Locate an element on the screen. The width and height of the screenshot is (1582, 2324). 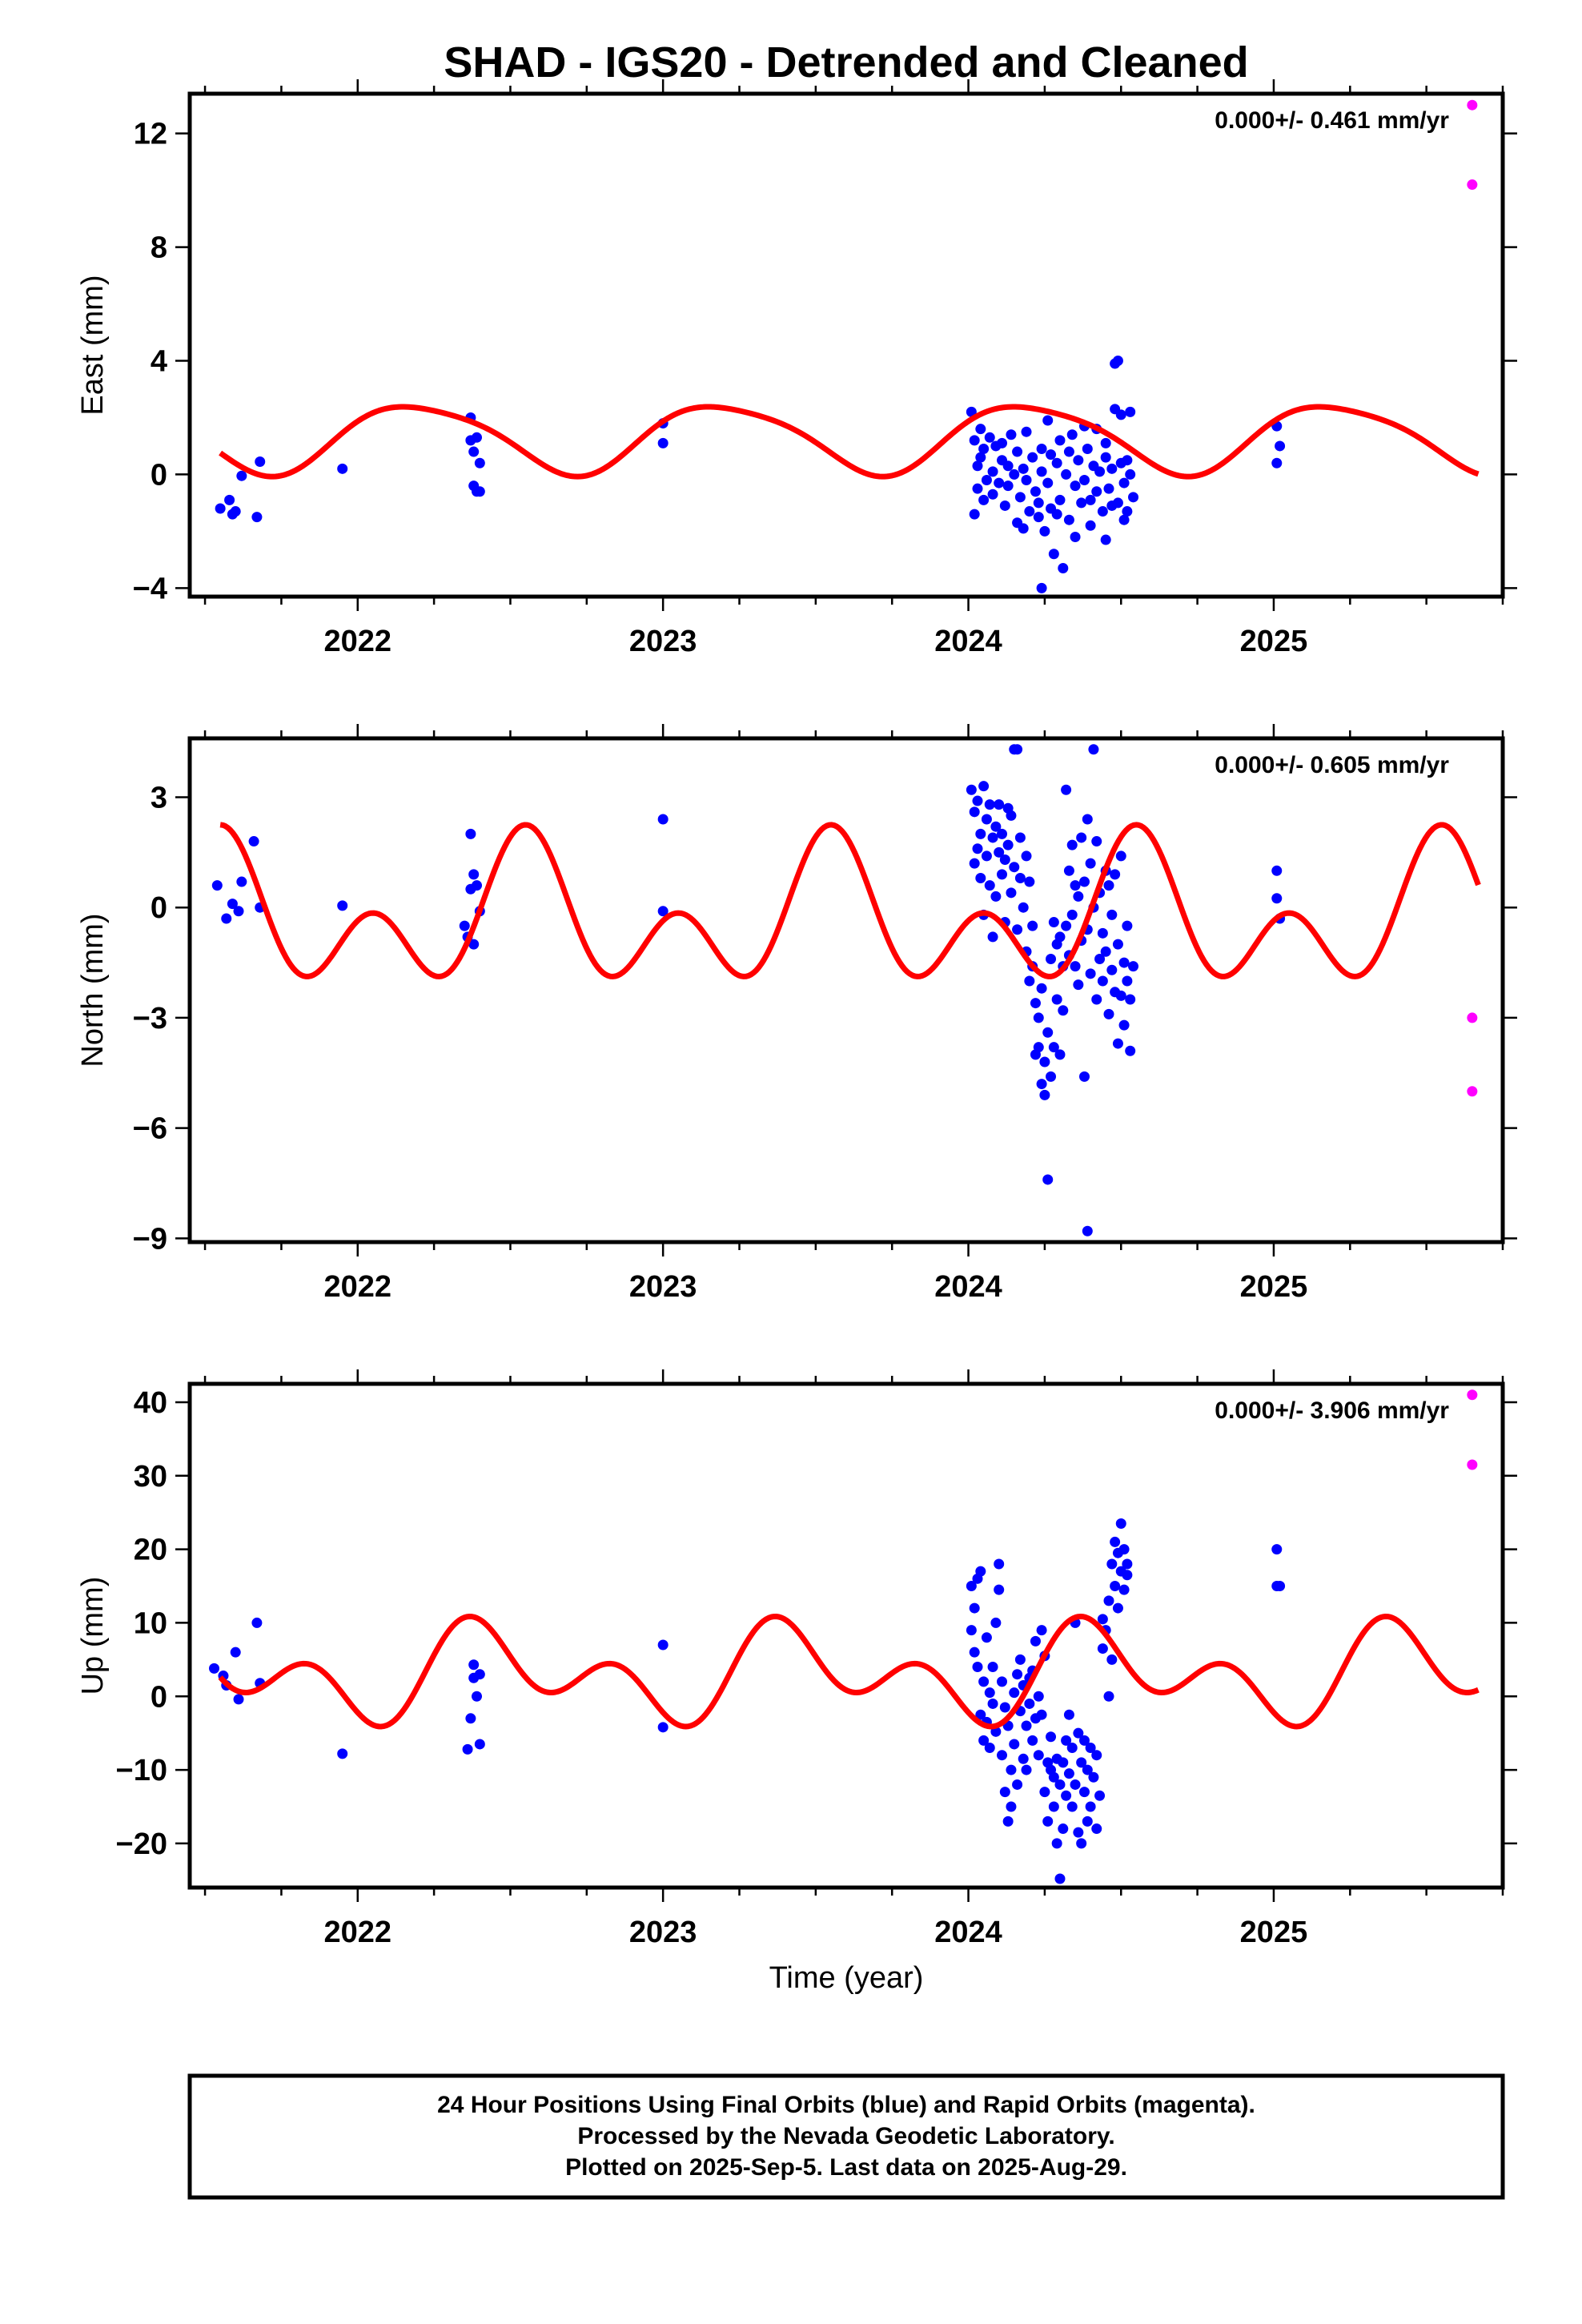
north-xtick-label: 2025 is located at coordinates (1274, 1287).